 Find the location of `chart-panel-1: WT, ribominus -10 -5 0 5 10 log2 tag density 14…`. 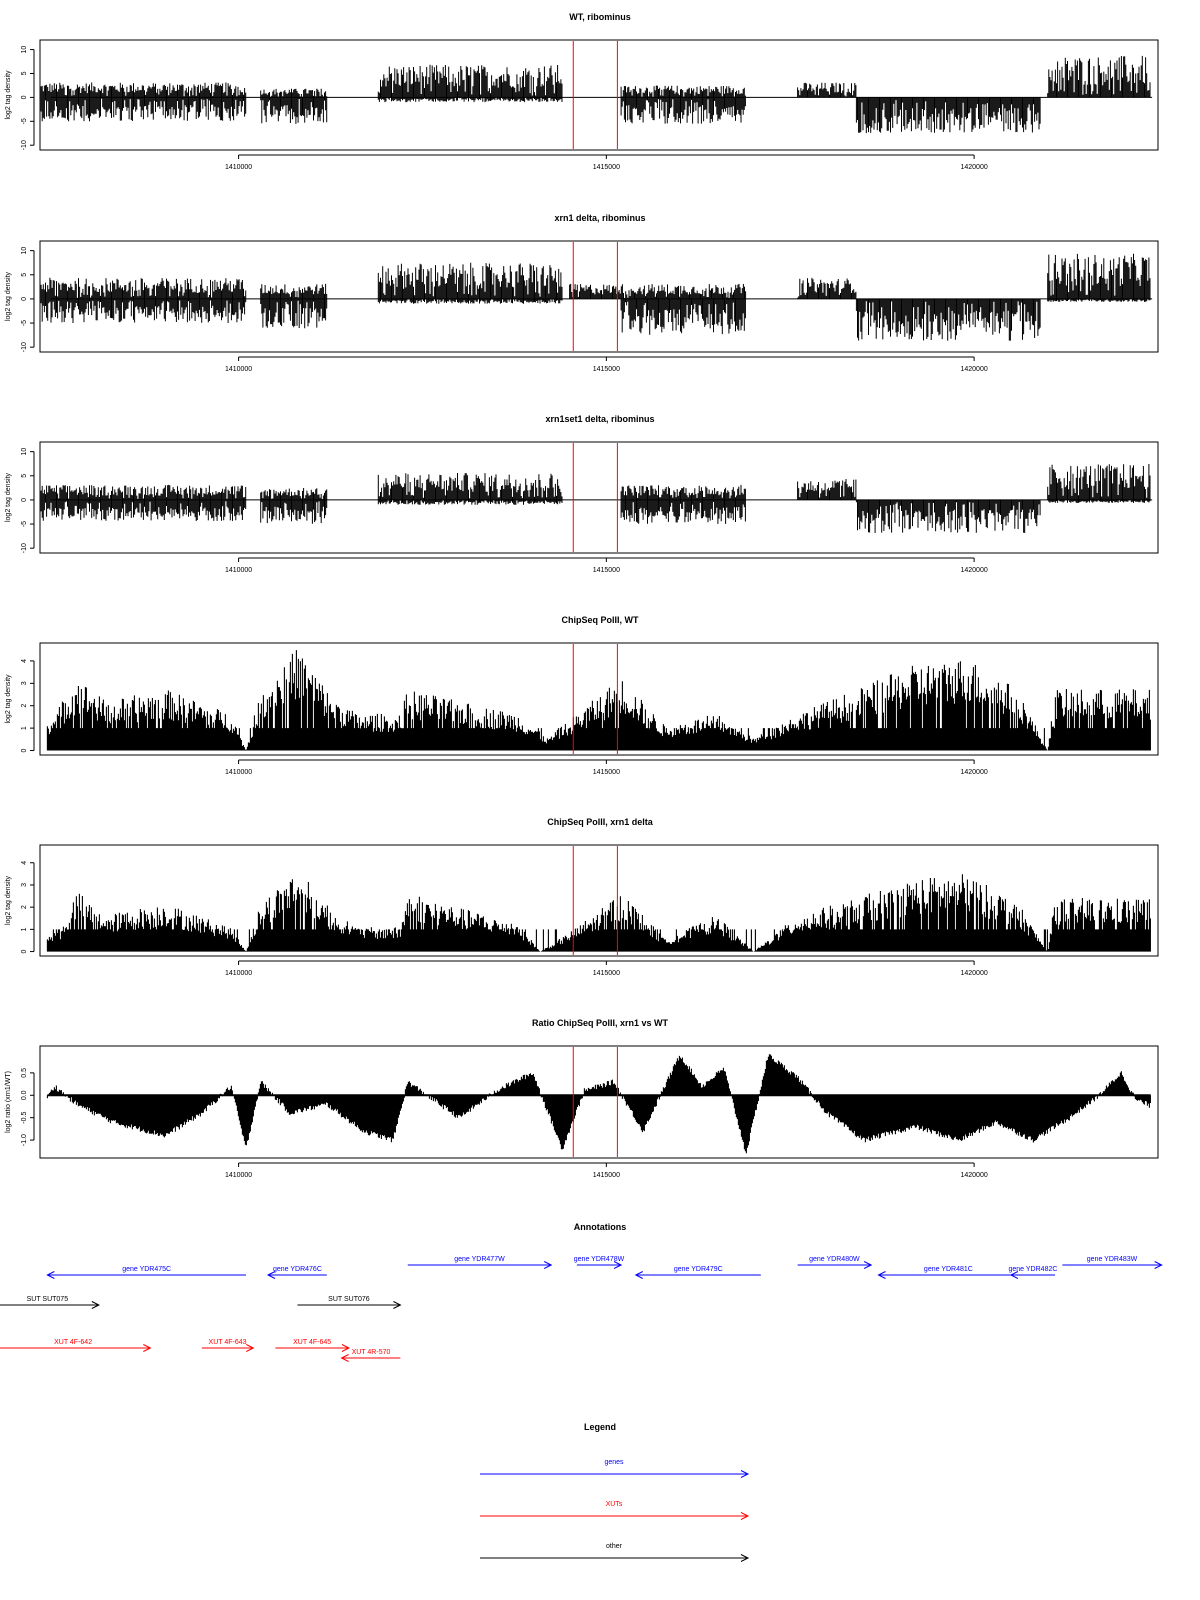

chart-panel-1: WT, ribominus -10 -5 0 5 10 log2 tag density 14… is located at coordinates (582, 91).